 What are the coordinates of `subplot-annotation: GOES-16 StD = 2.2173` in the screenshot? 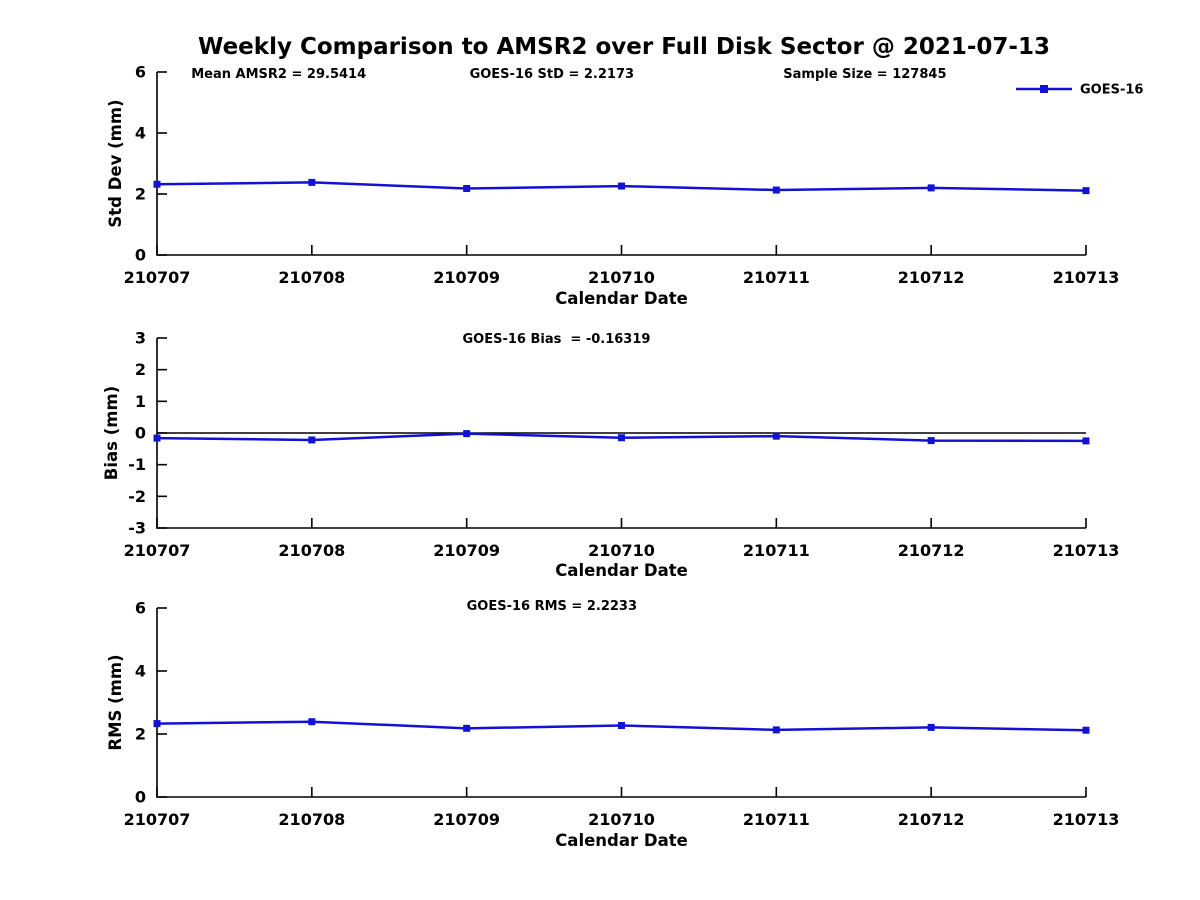 It's located at (552, 74).